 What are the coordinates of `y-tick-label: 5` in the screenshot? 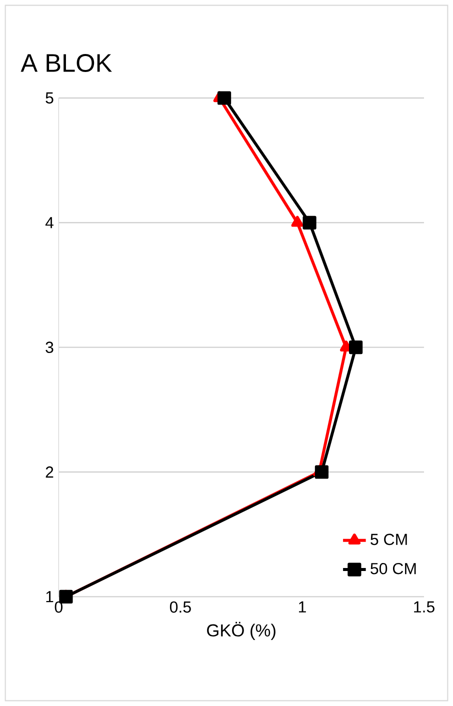 It's located at (50, 98).